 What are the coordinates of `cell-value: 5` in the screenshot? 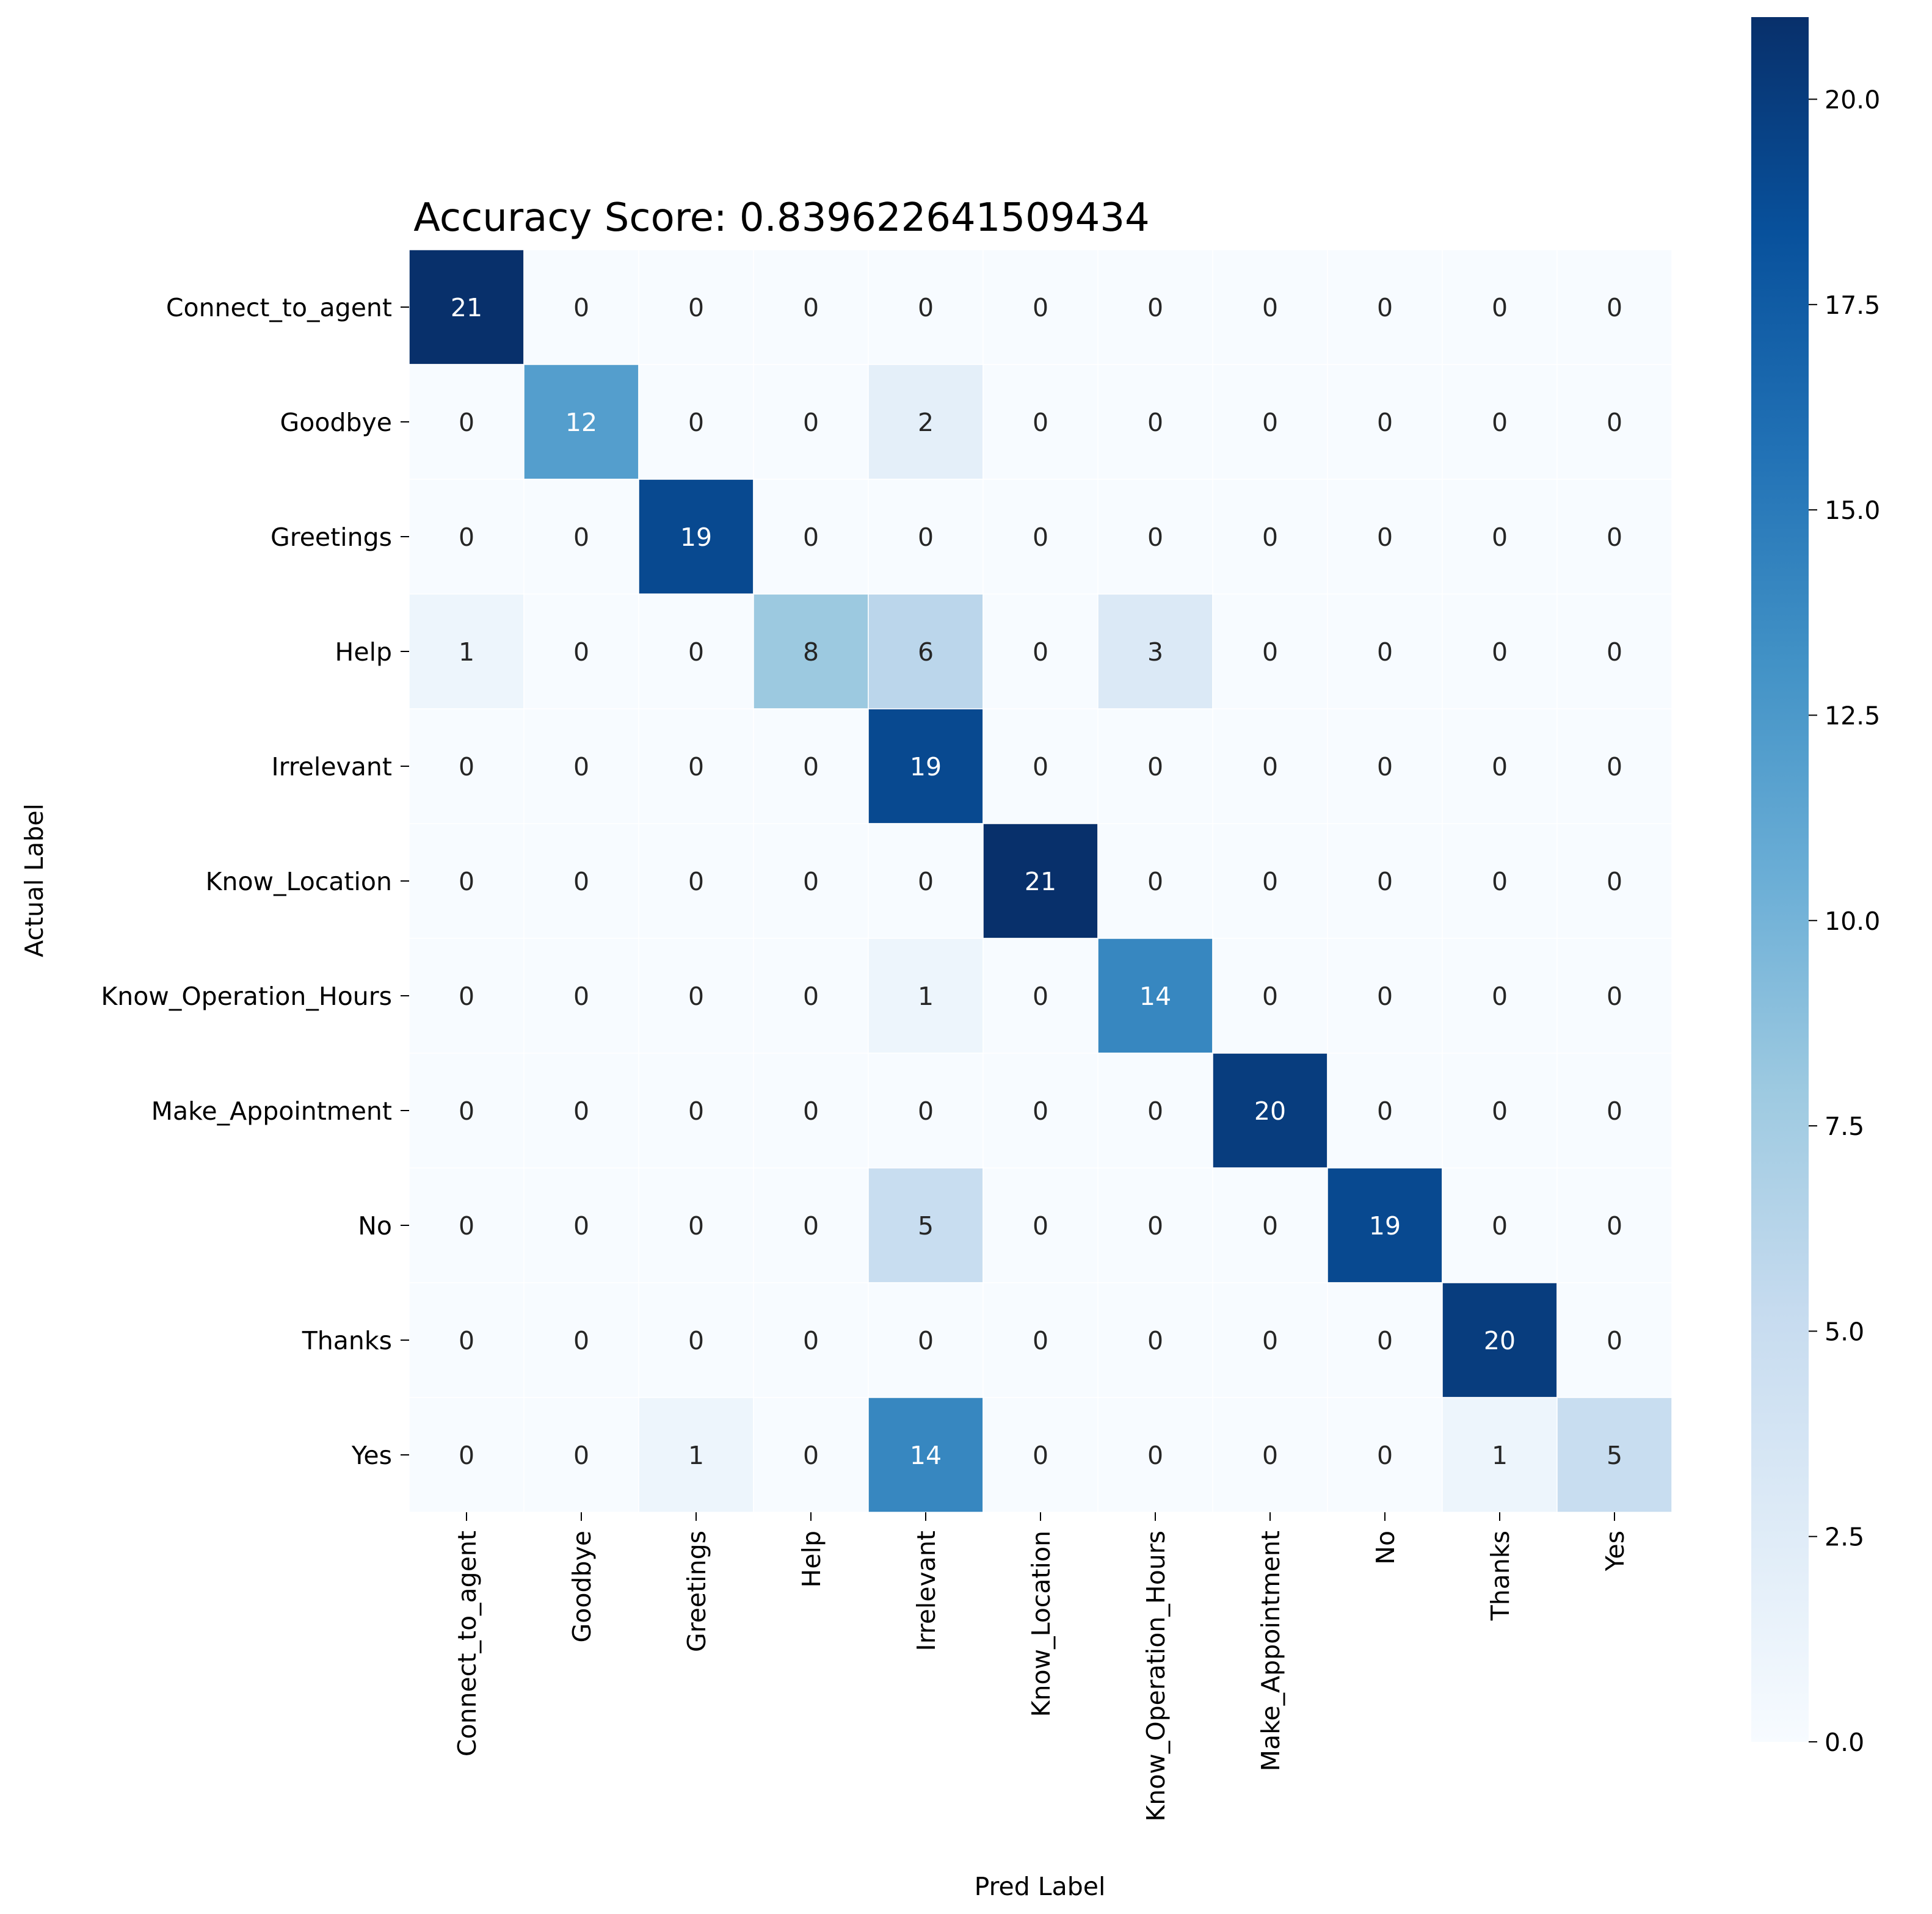 It's located at (1614, 1456).